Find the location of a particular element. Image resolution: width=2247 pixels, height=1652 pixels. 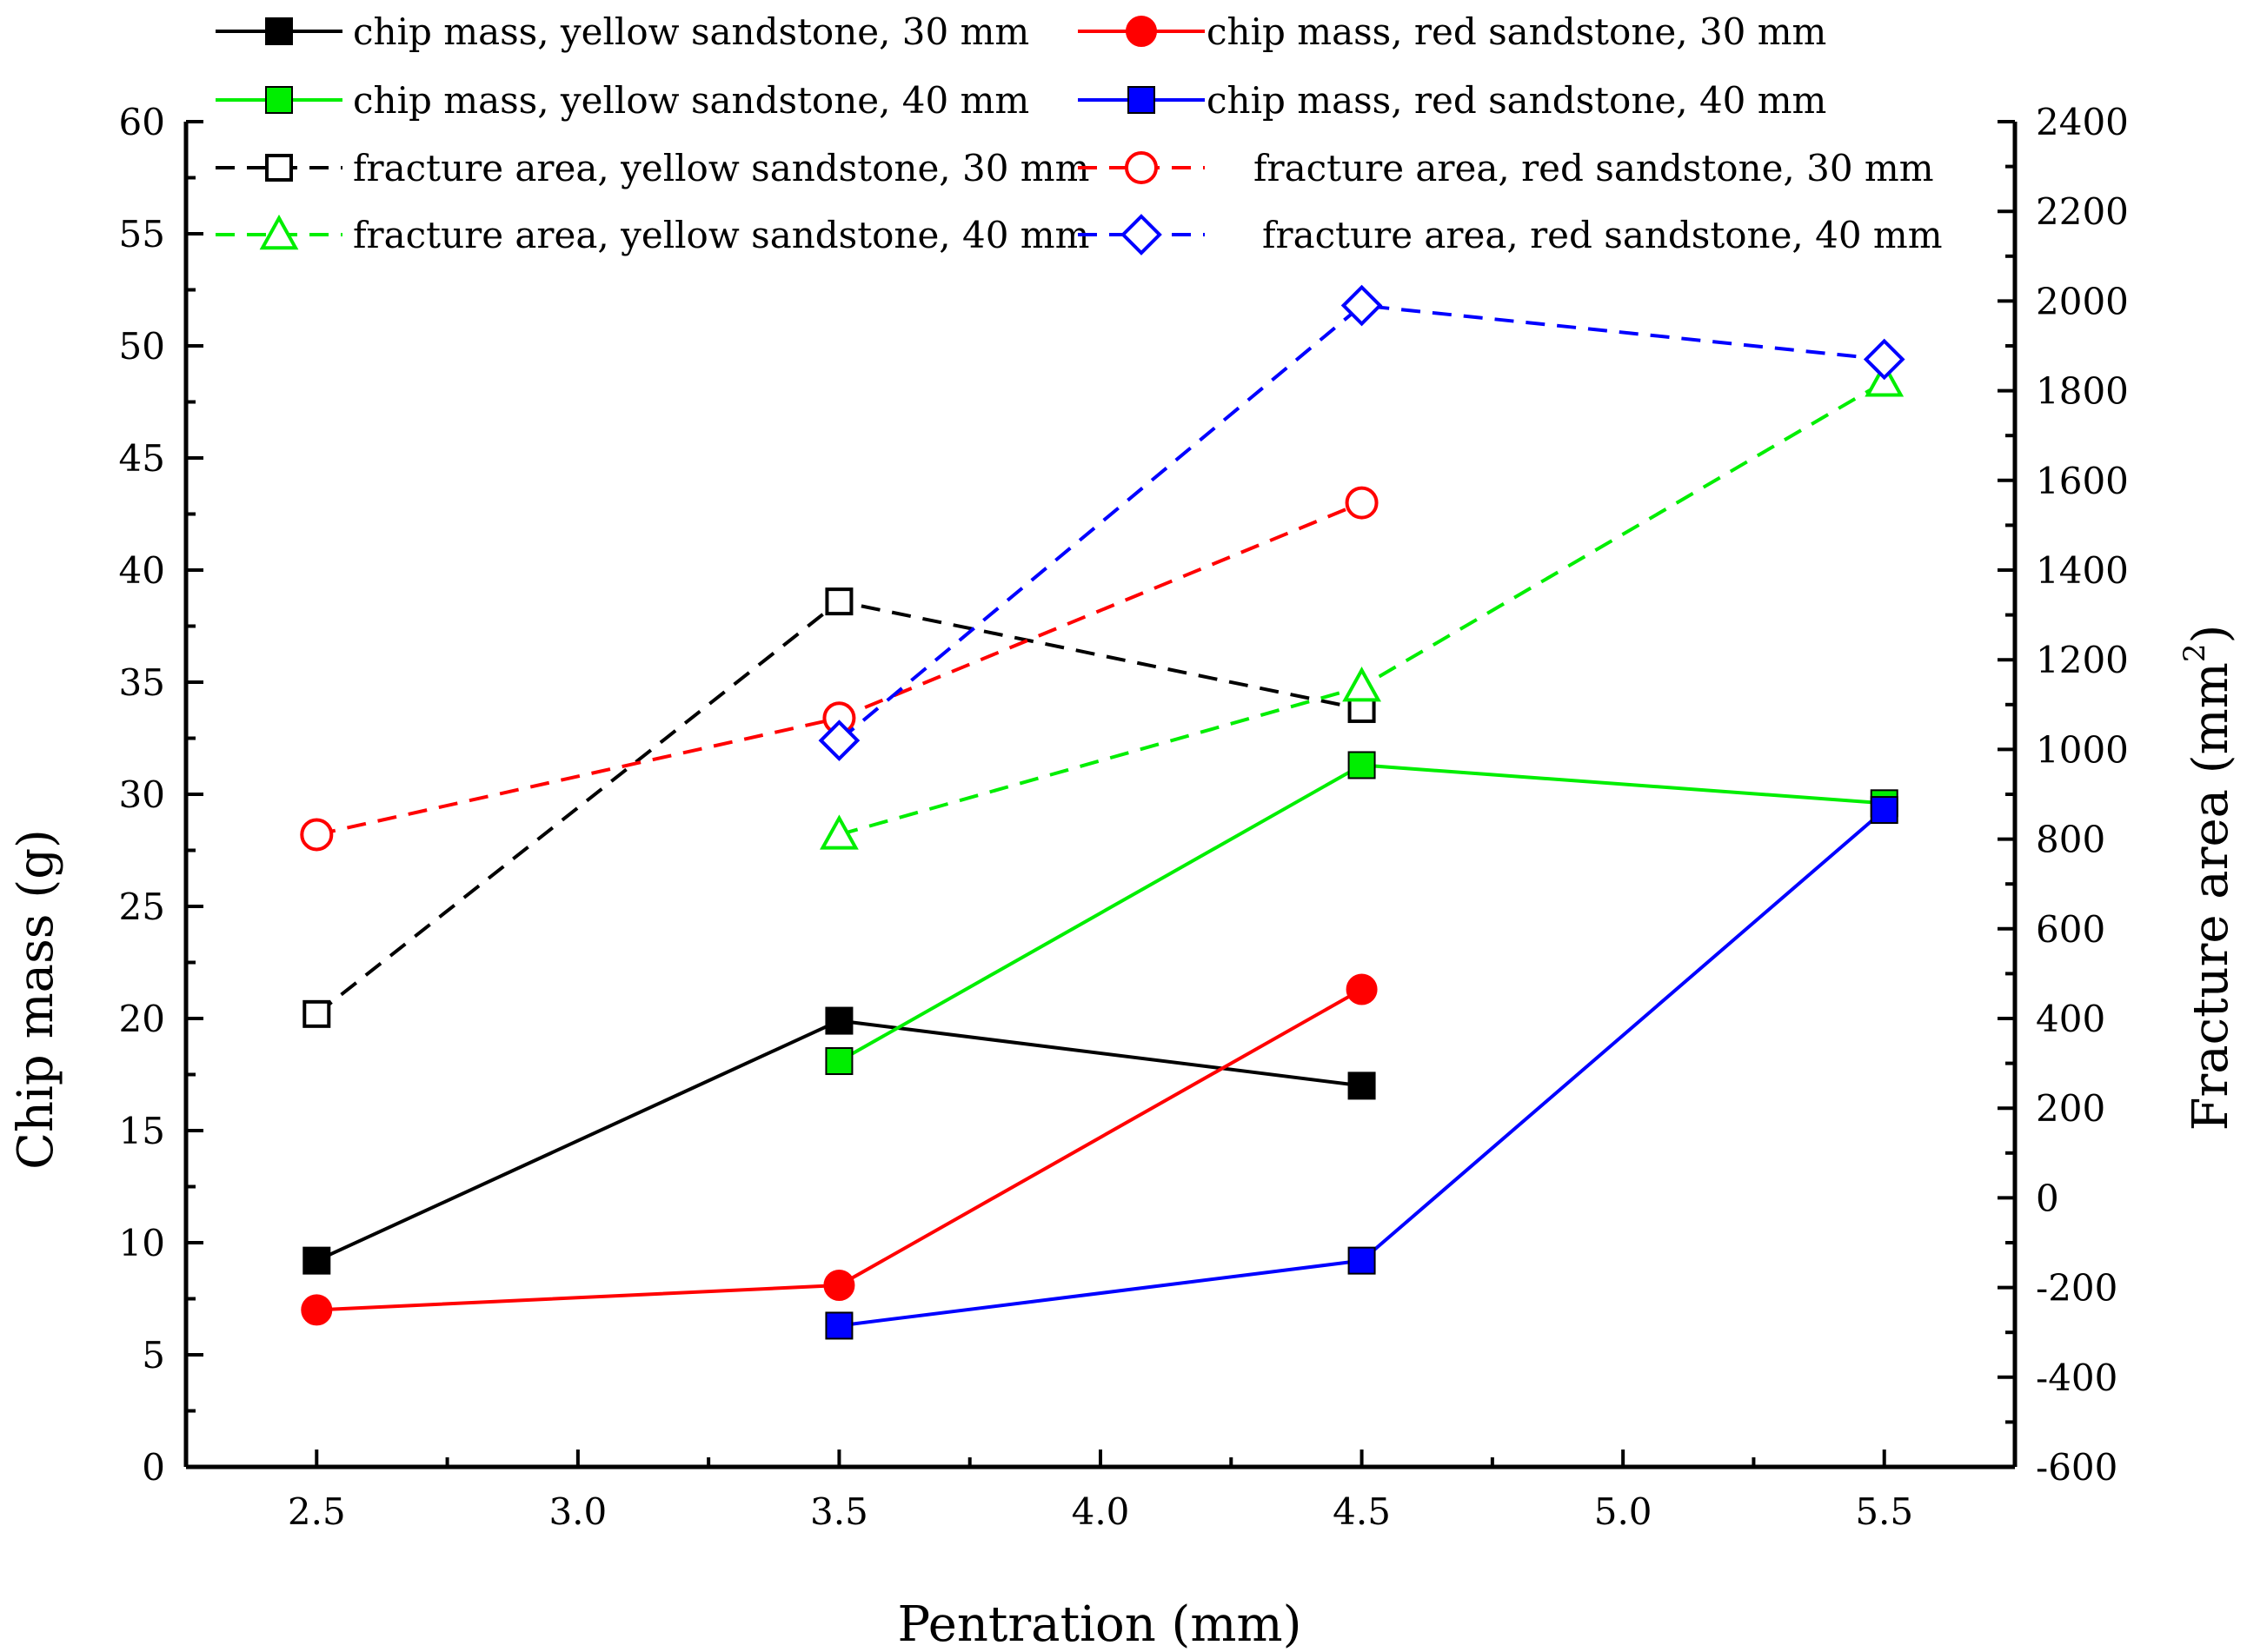

y2-tick-label: 0 is located at coordinates (2047, 1198).